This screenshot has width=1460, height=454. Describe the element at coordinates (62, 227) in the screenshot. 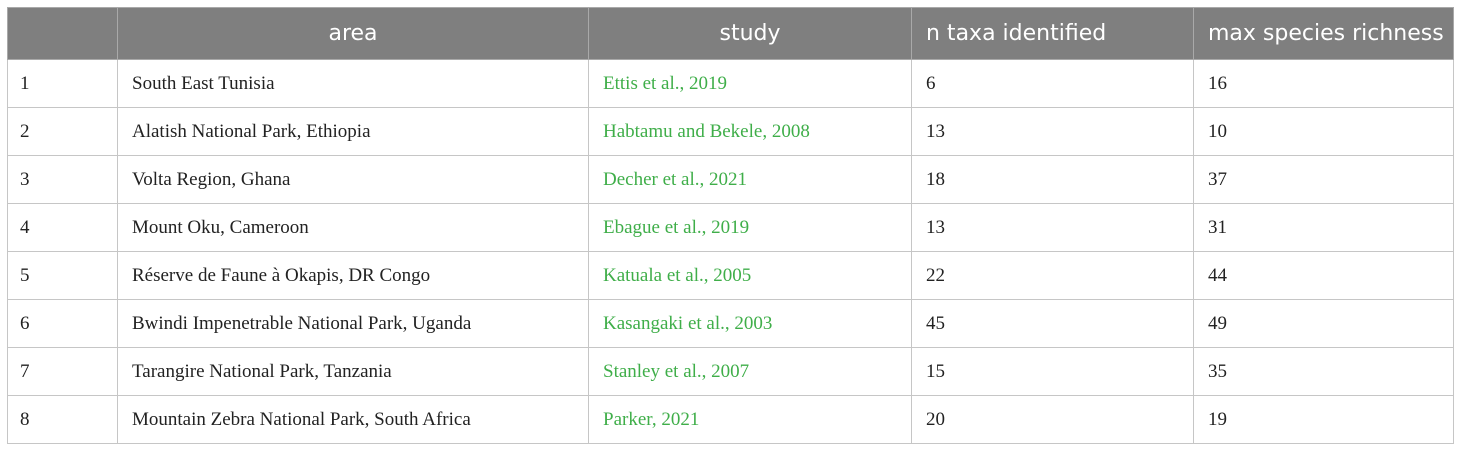

I see `row-index: 4` at that location.